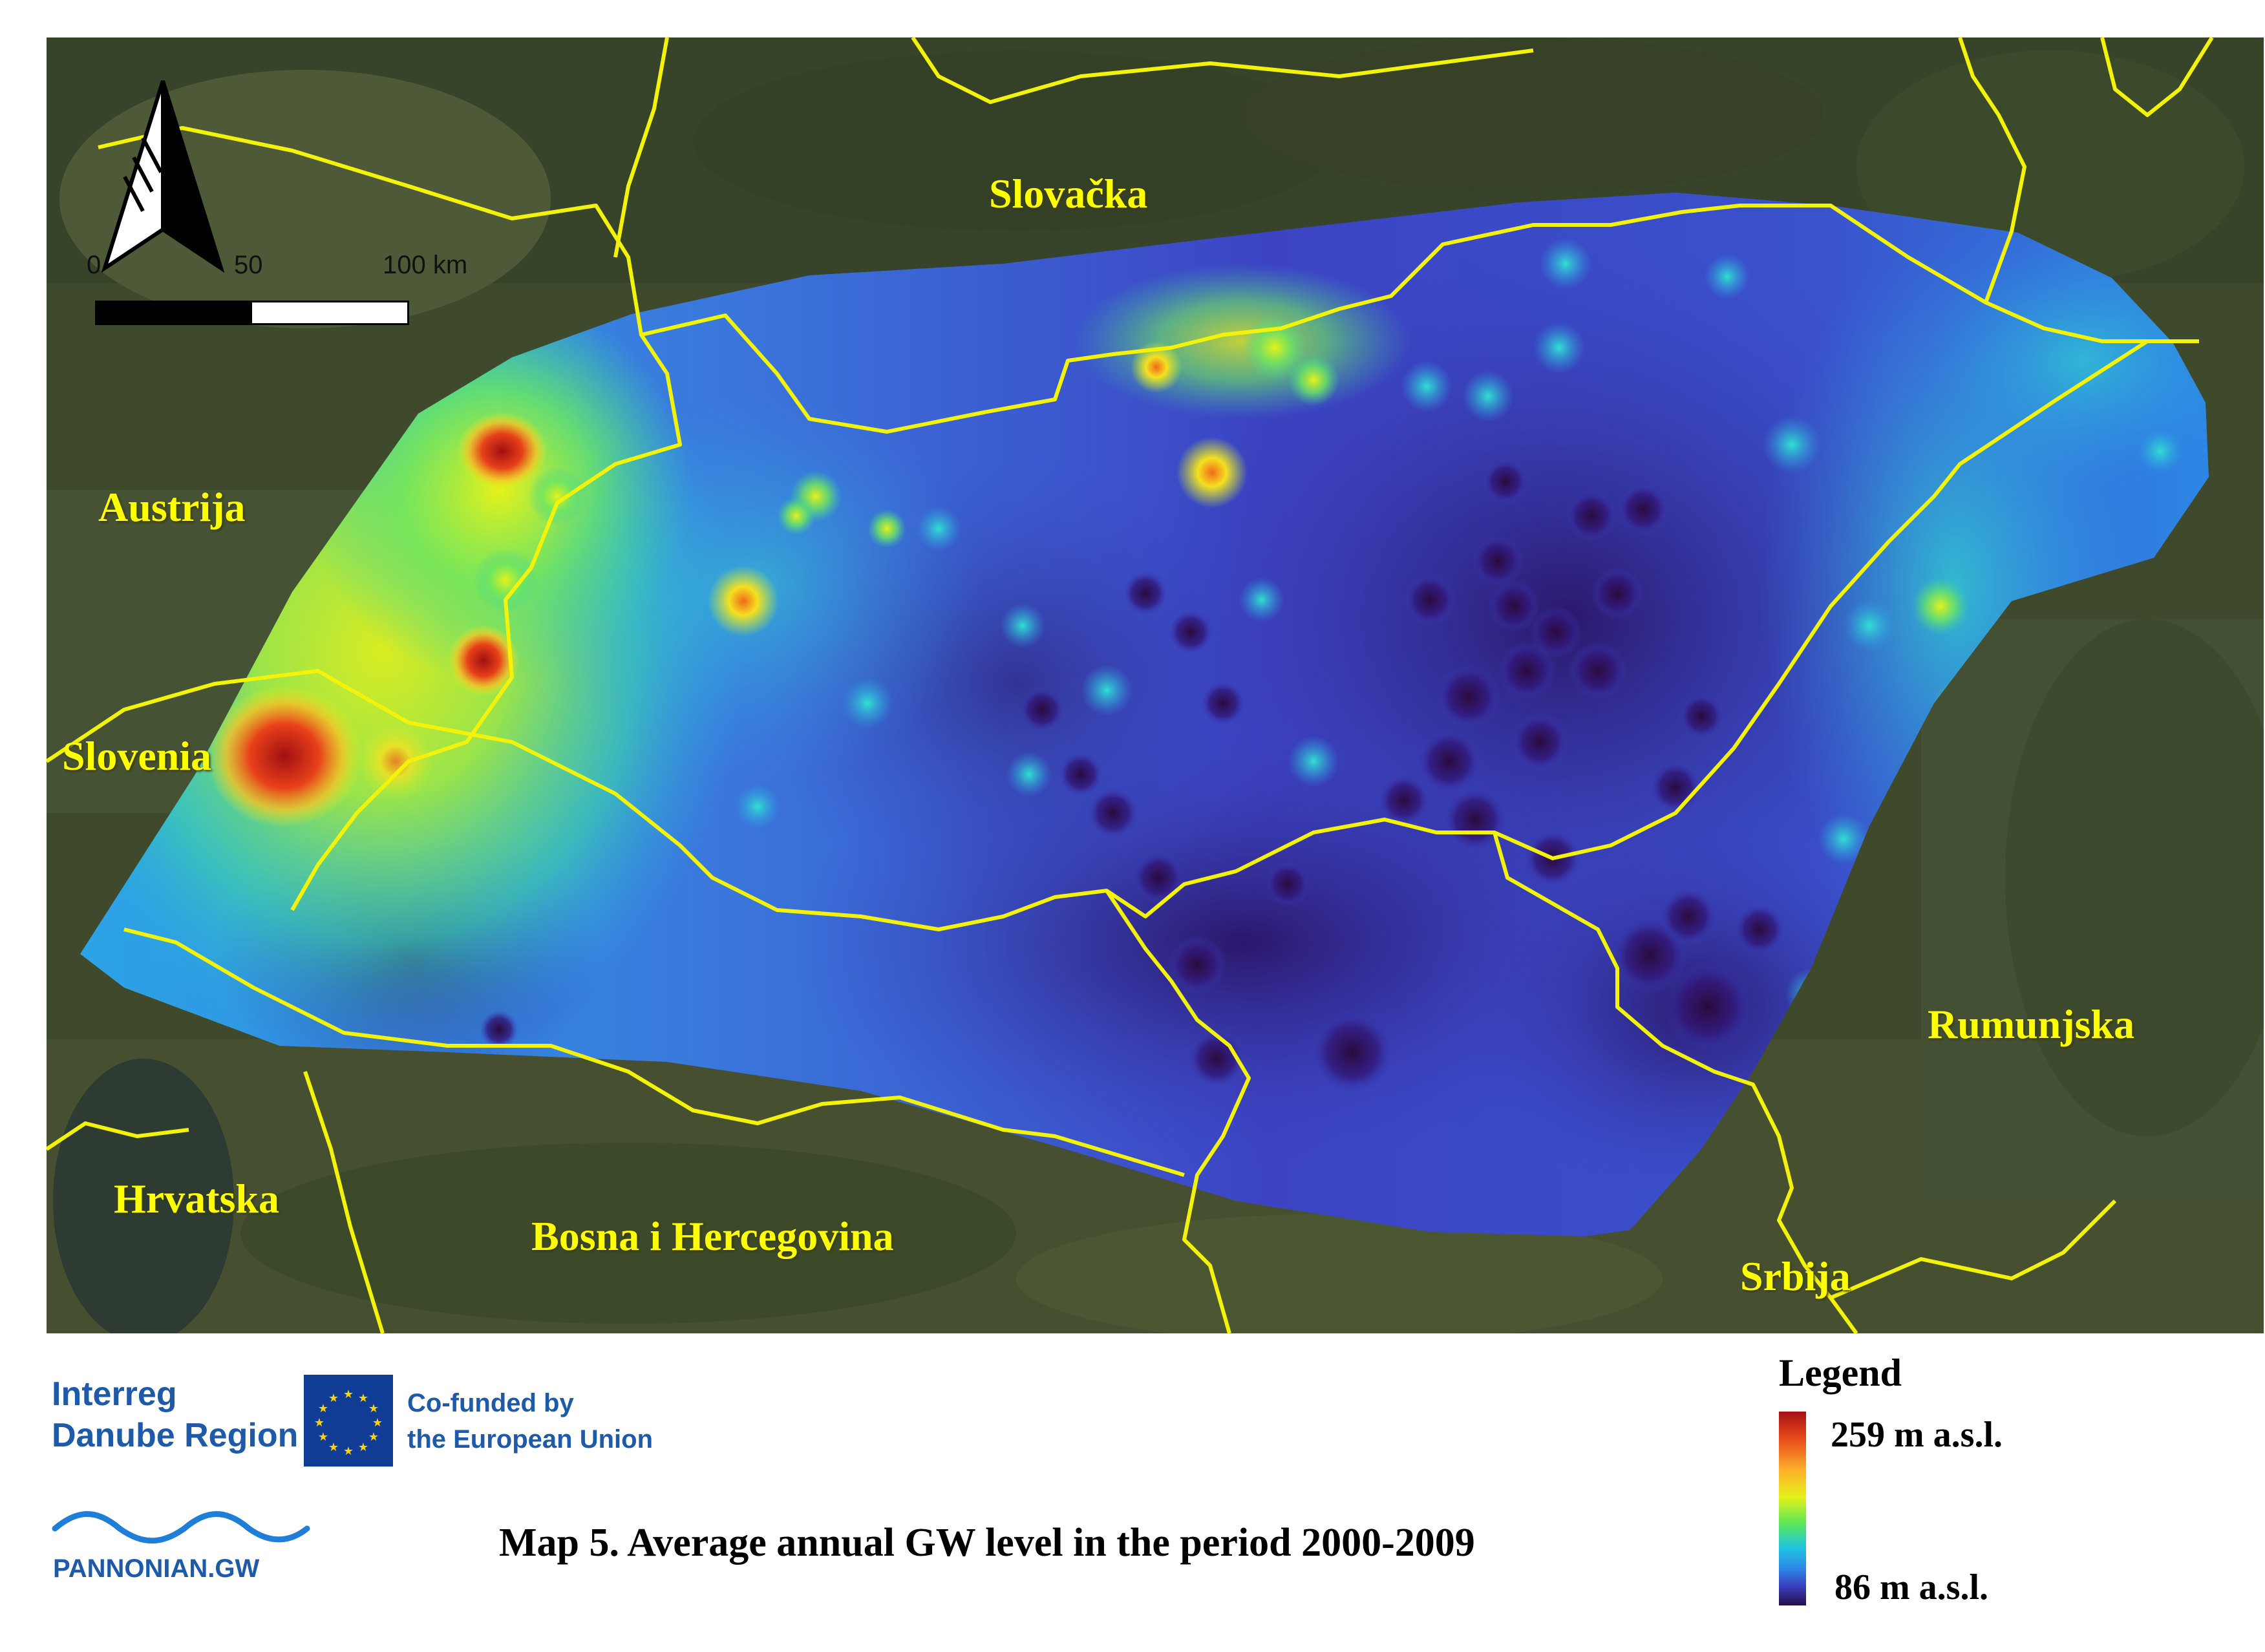  I want to click on scale-tick-50: 50, so click(248, 265).